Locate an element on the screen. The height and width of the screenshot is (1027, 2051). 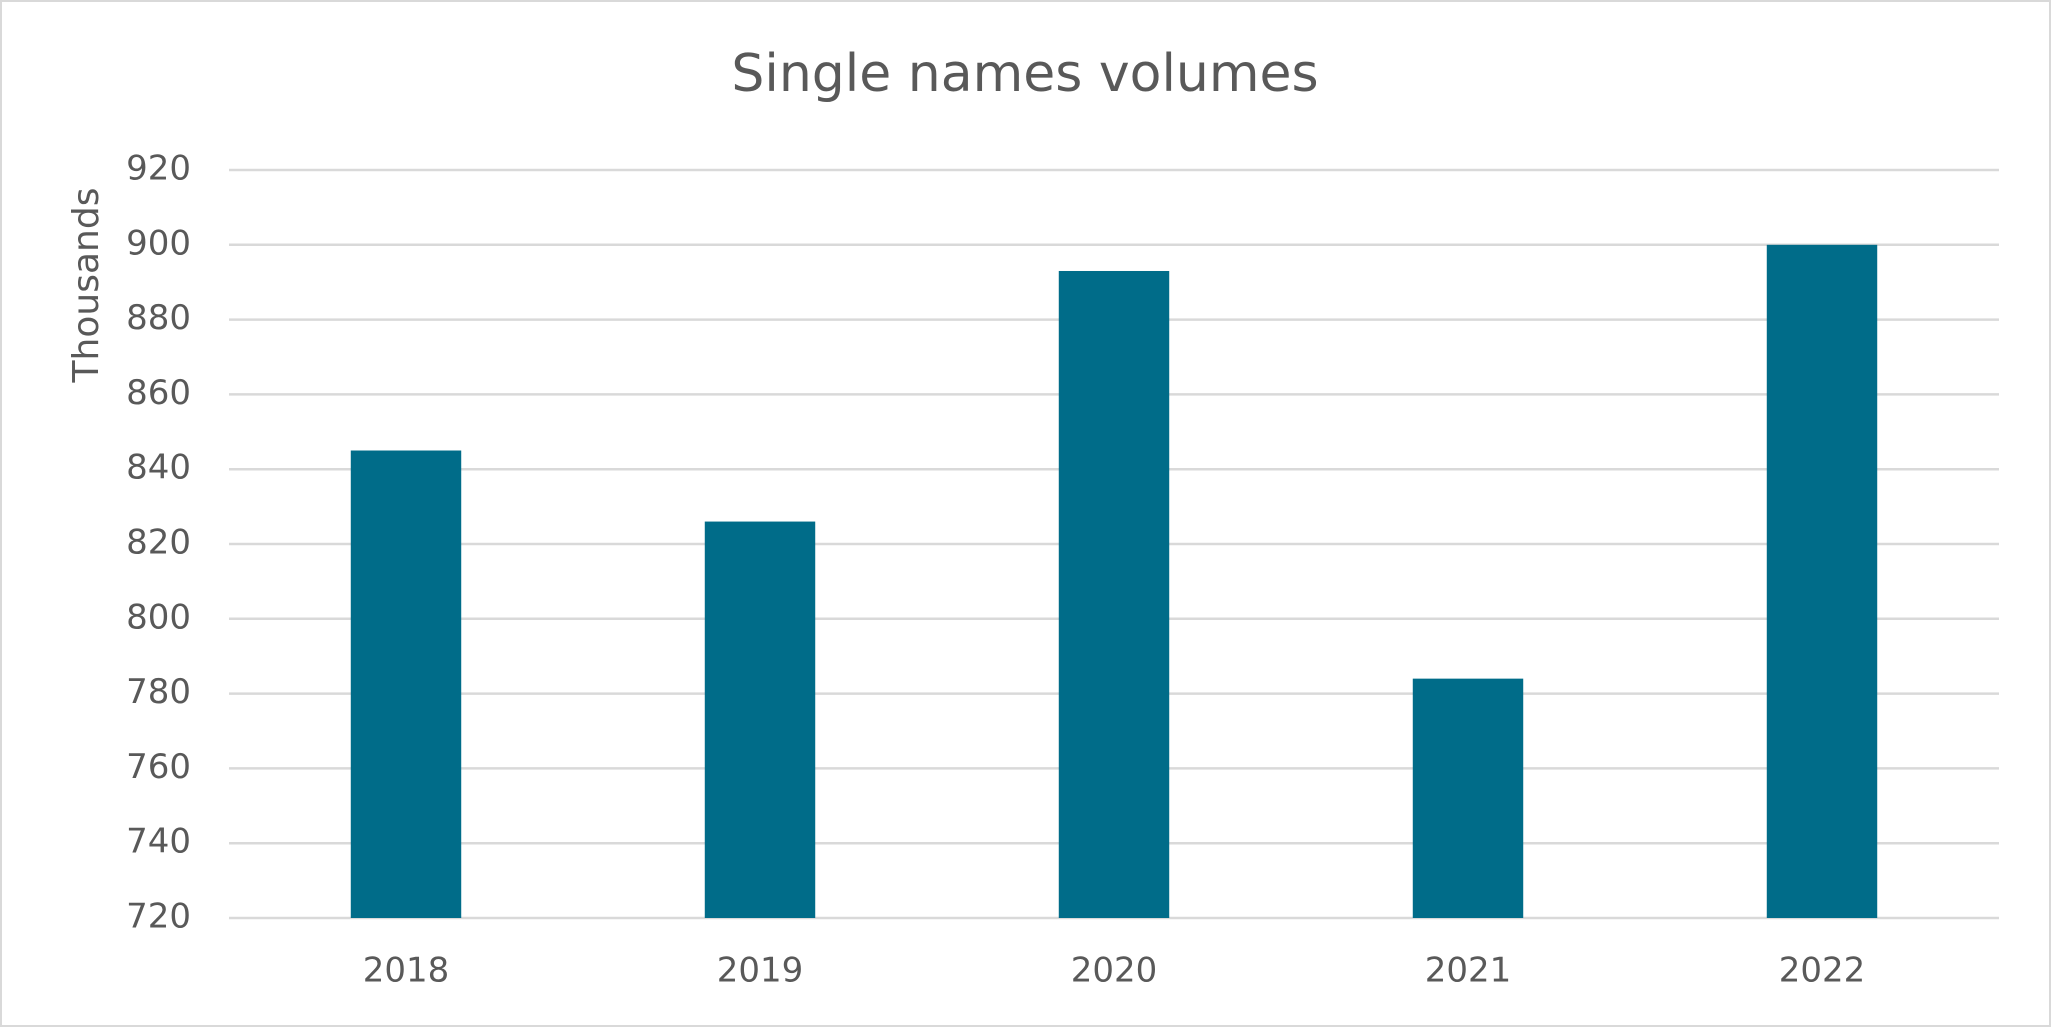
x-tick-label: 2022 is located at coordinates (1822, 971).